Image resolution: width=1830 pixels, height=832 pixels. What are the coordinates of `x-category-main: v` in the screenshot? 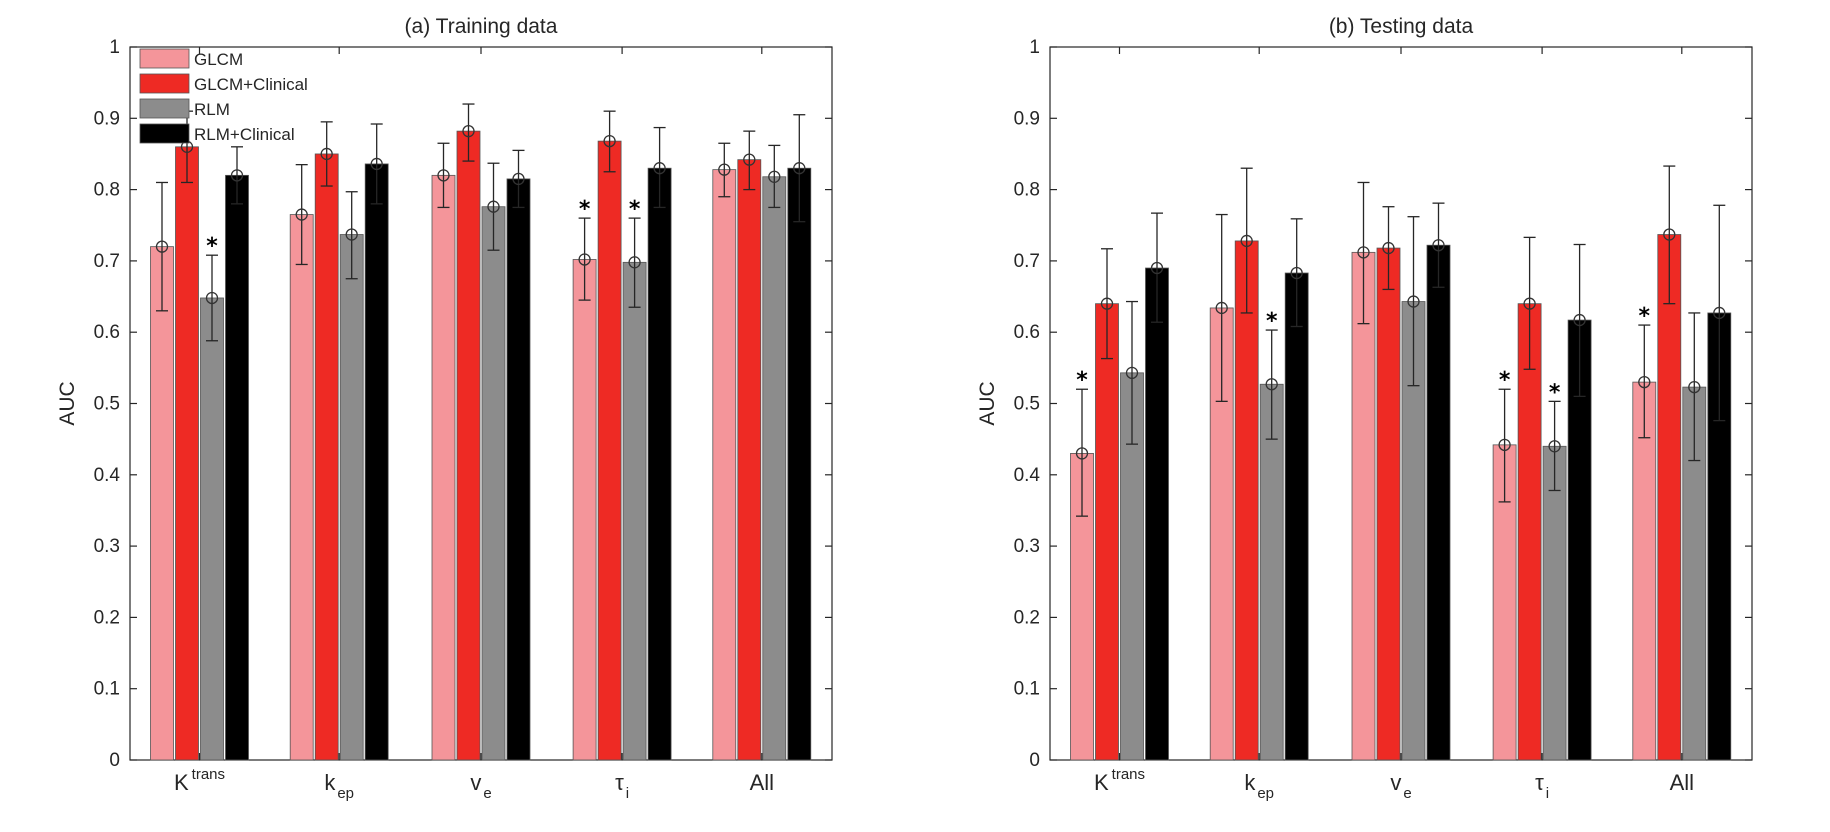 It's located at (1395, 782).